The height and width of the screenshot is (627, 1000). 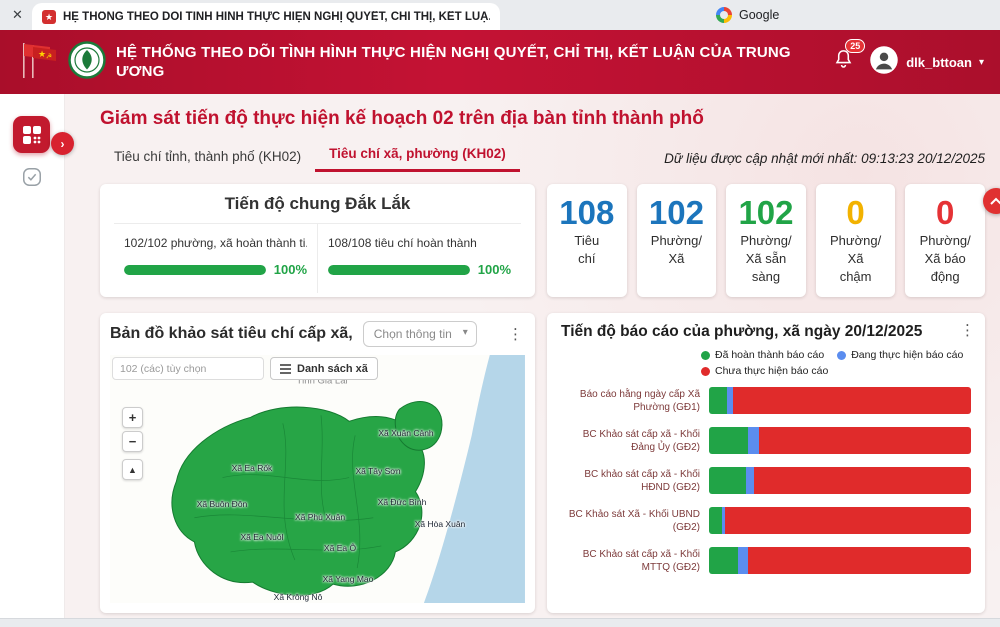 I want to click on flag-icon: ★ ☭, so click(x=37, y=62).